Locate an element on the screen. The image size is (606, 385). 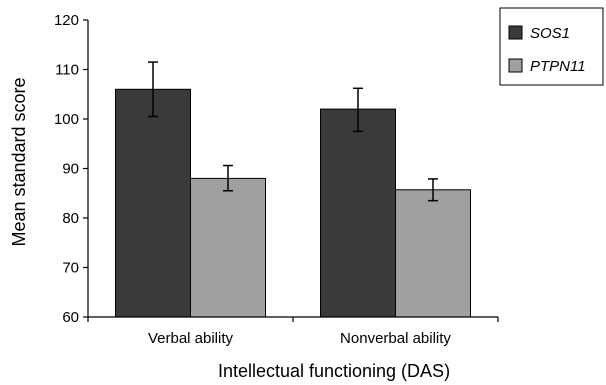
legend: SOS1 PTPN11 is located at coordinates (551, 46).